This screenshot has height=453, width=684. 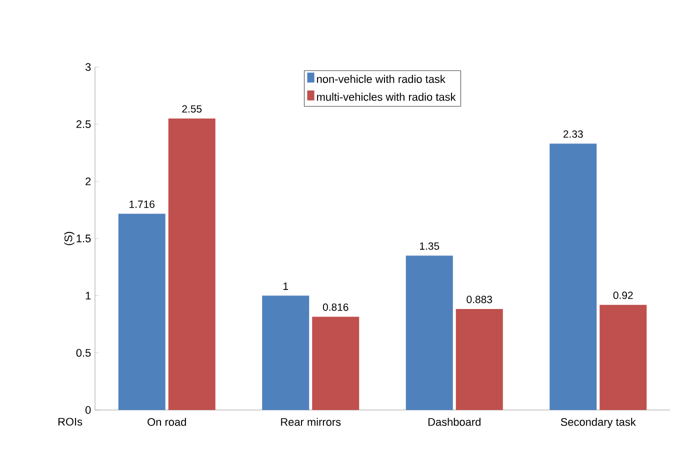 I want to click on data-label: 0.816, so click(x=335, y=307).